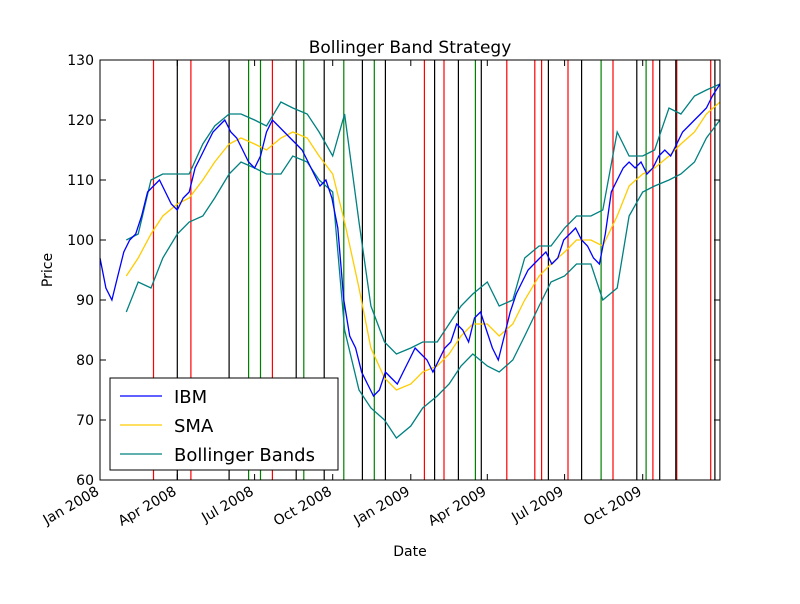 This screenshot has height=604, width=800. Describe the element at coordinates (71, 506) in the screenshot. I see `x-tick-label: Jan 2008` at that location.